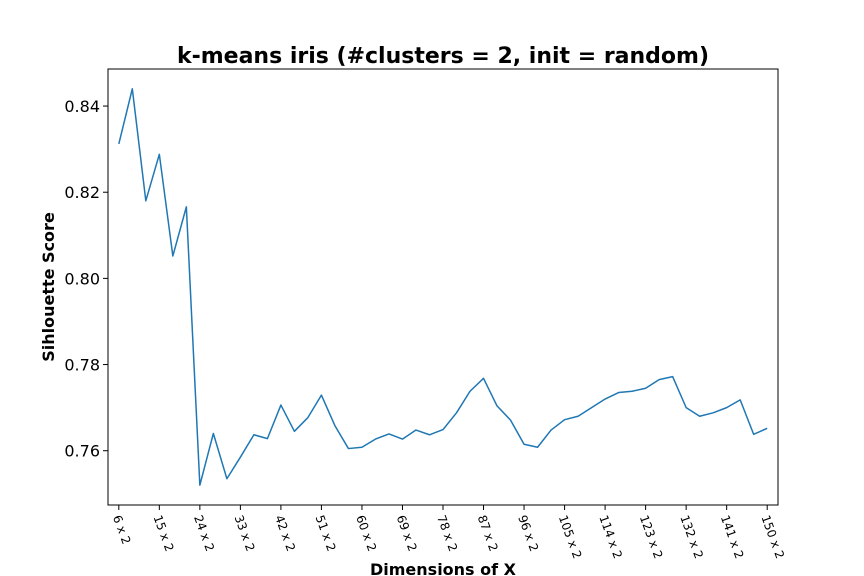  I want to click on x-tick-label: 78 x 2, so click(447, 533).